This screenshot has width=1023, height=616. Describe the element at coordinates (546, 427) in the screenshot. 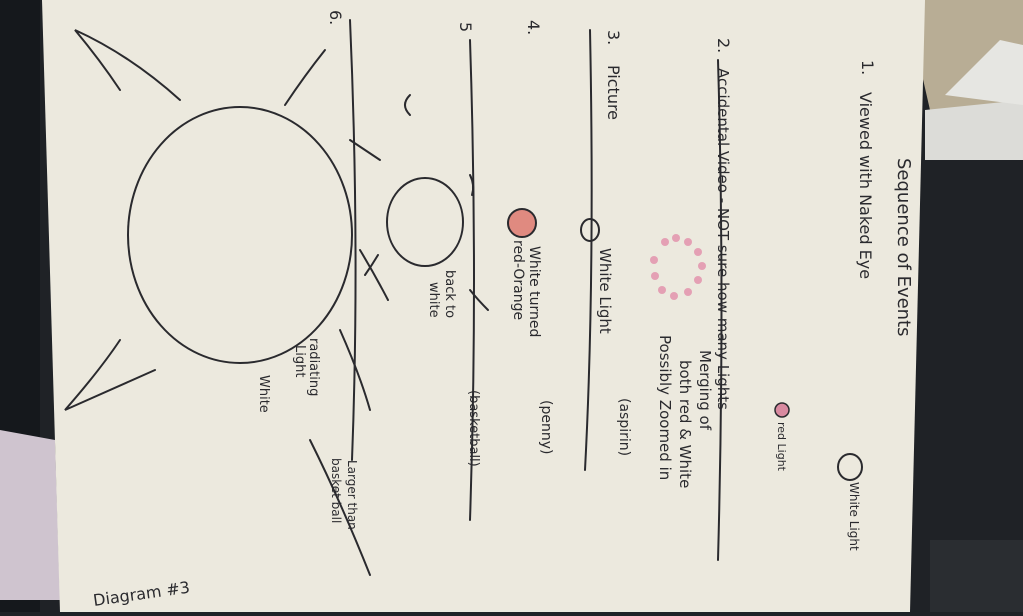

I see `penny-label: (penny)` at that location.